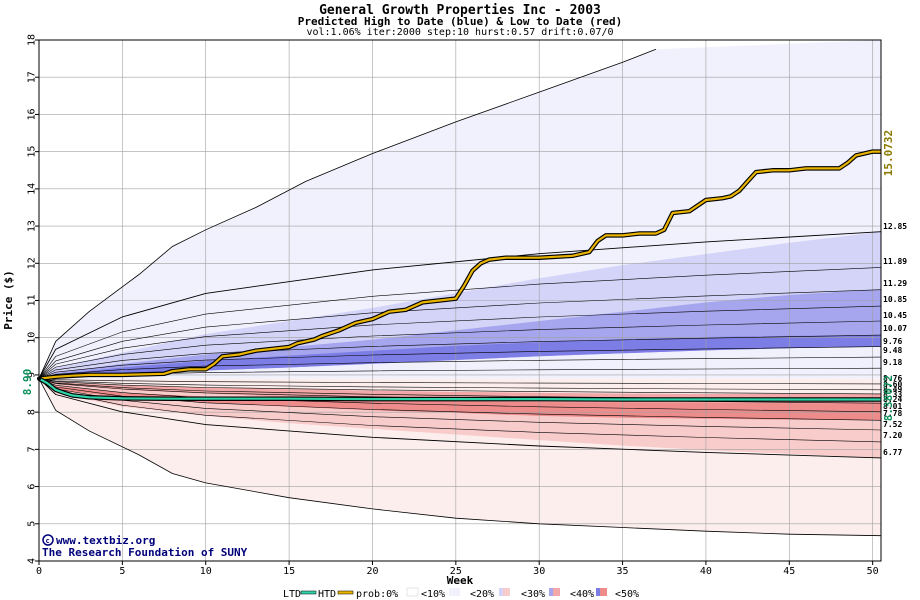 The width and height of the screenshot is (920, 600). I want to click on end-label-14: 8.01, so click(892, 406).